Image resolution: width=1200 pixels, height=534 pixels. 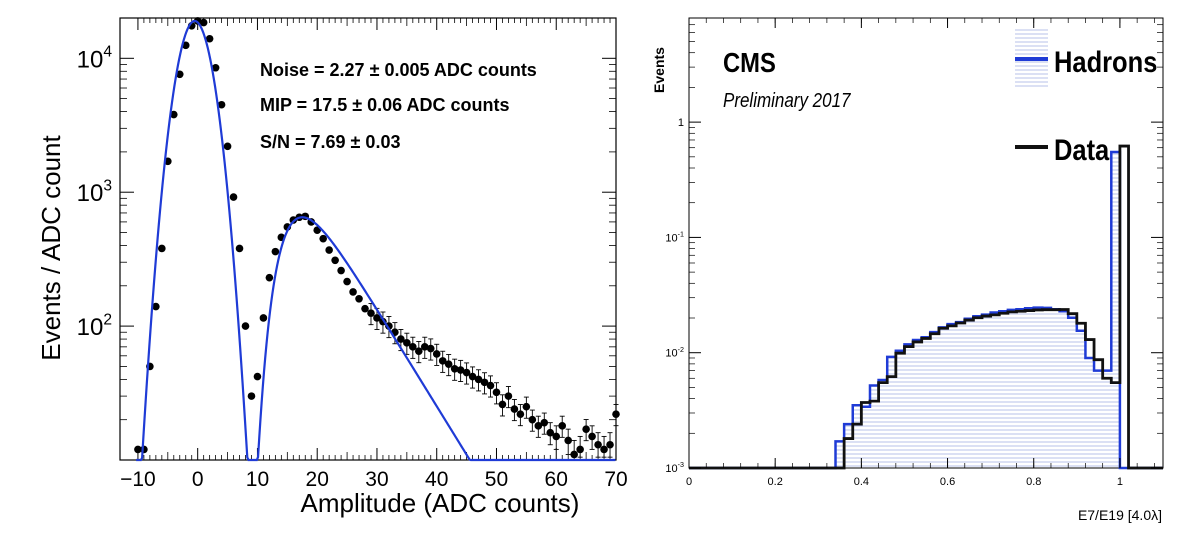 What do you see at coordinates (674, 237) in the screenshot?
I see `e7-y-tick-label: 10⁻¹` at bounding box center [674, 237].